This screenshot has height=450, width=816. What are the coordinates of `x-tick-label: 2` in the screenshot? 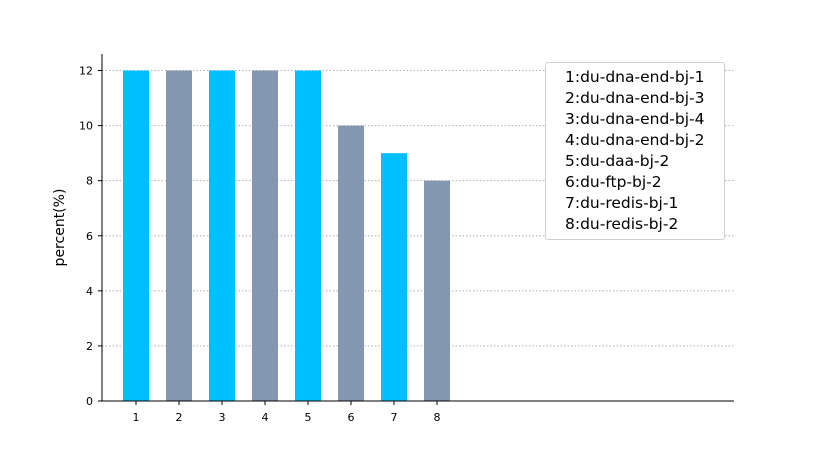 It's located at (179, 417).